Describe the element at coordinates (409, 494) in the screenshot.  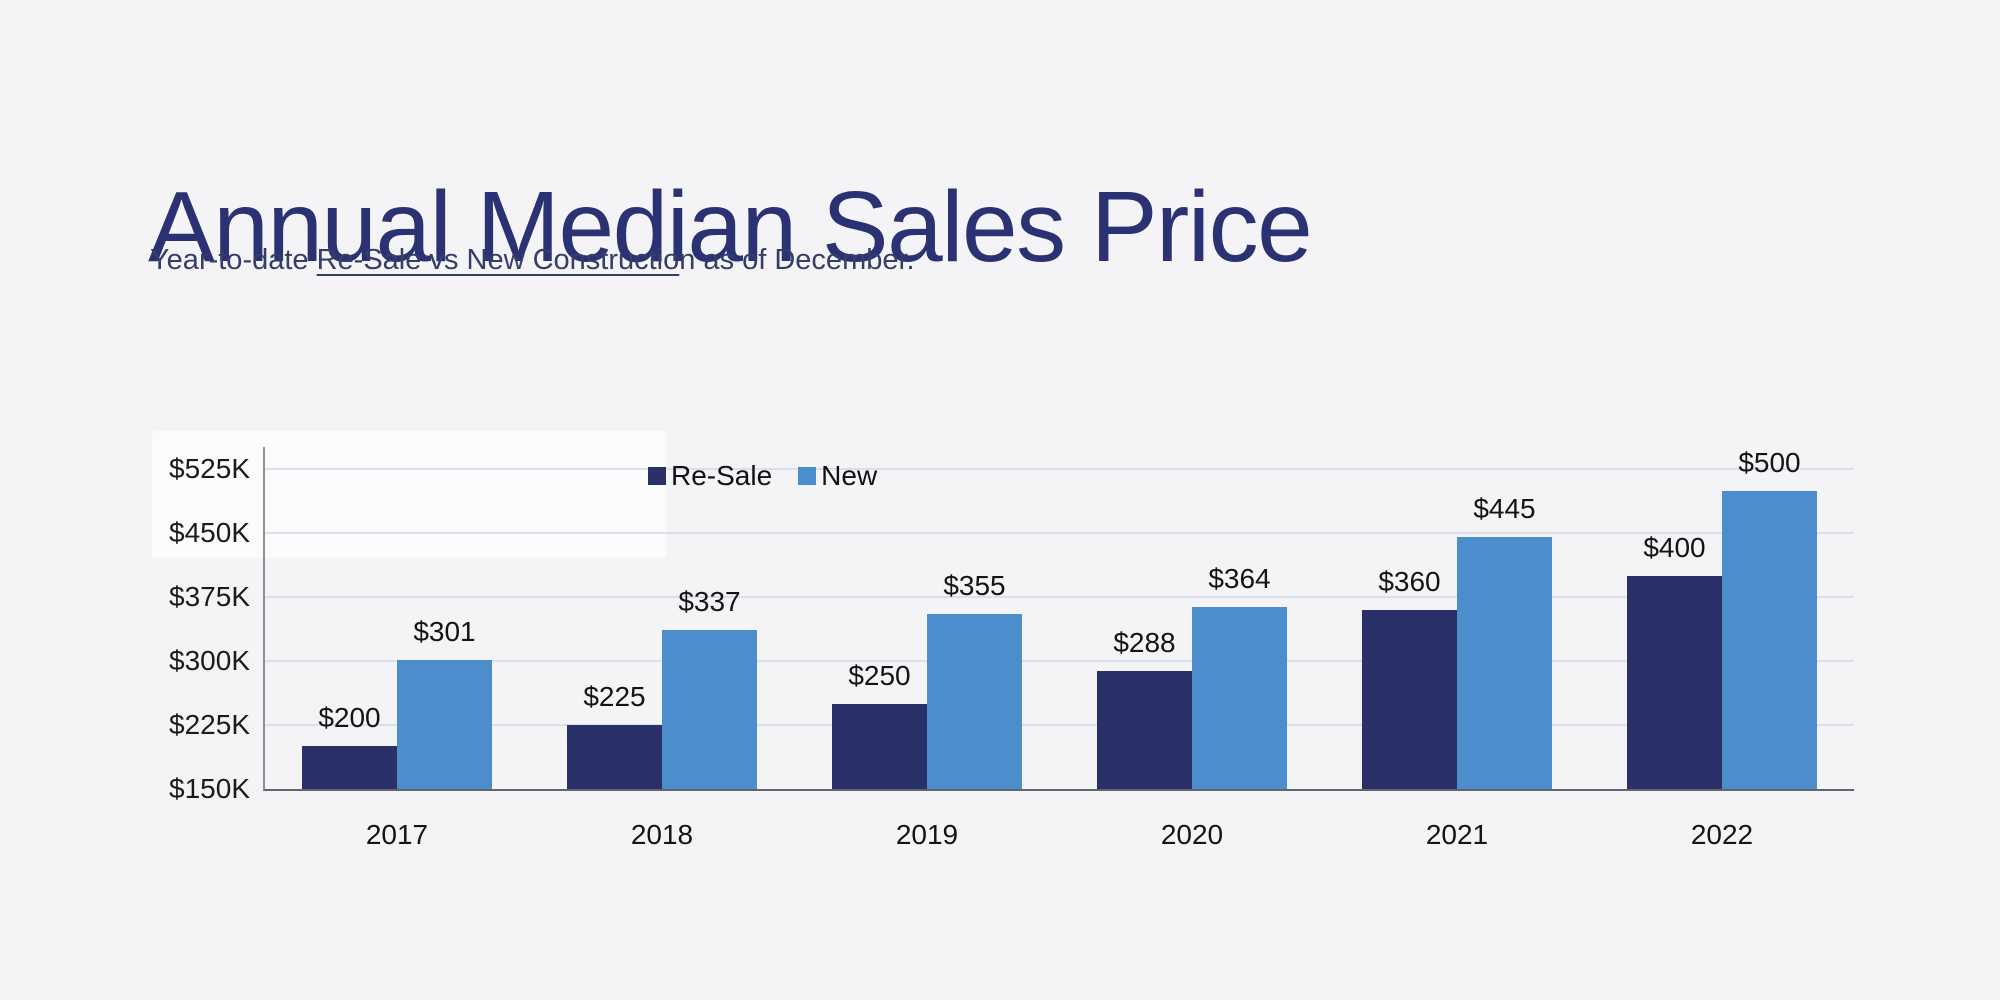
I see `panel-highlight` at that location.